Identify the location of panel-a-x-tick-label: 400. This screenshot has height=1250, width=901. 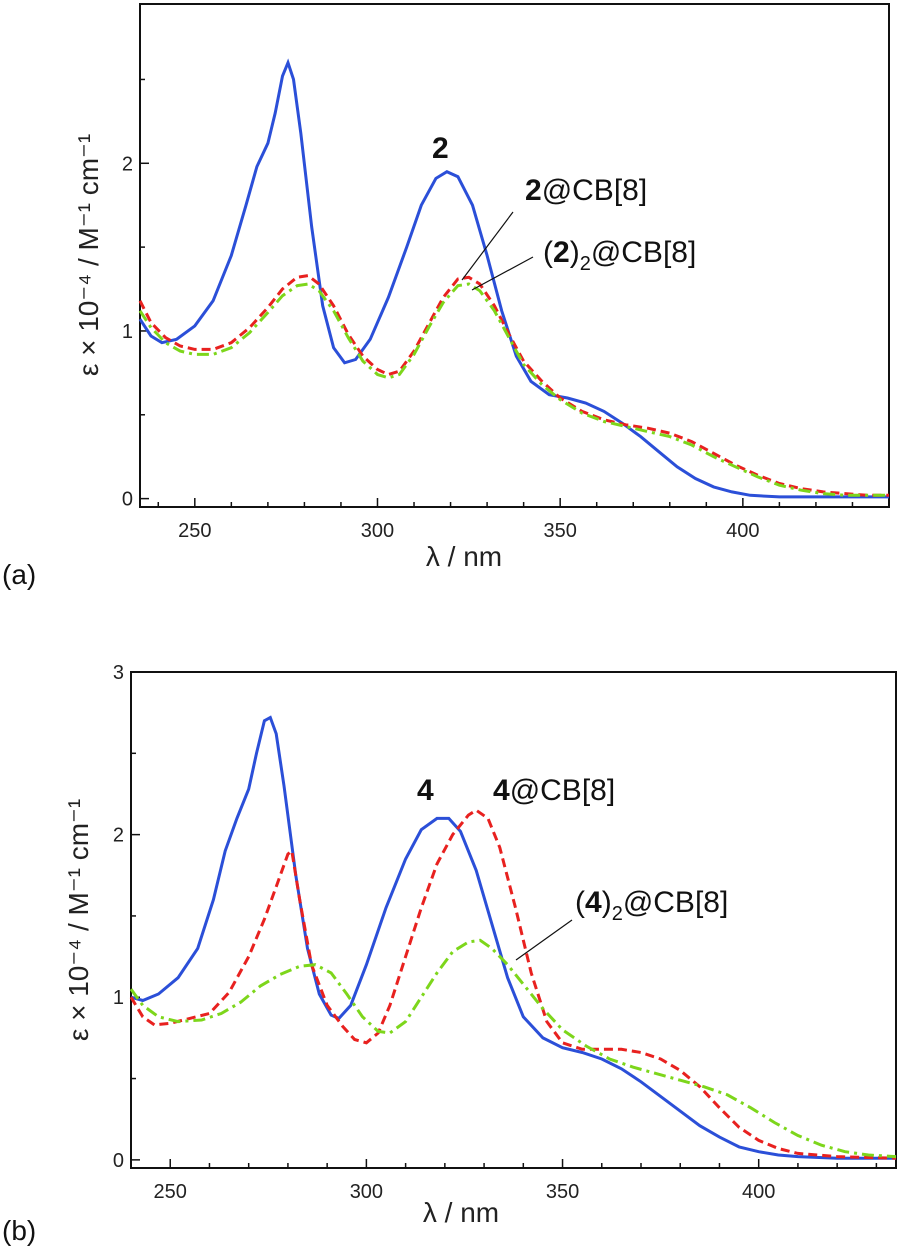
(742, 531).